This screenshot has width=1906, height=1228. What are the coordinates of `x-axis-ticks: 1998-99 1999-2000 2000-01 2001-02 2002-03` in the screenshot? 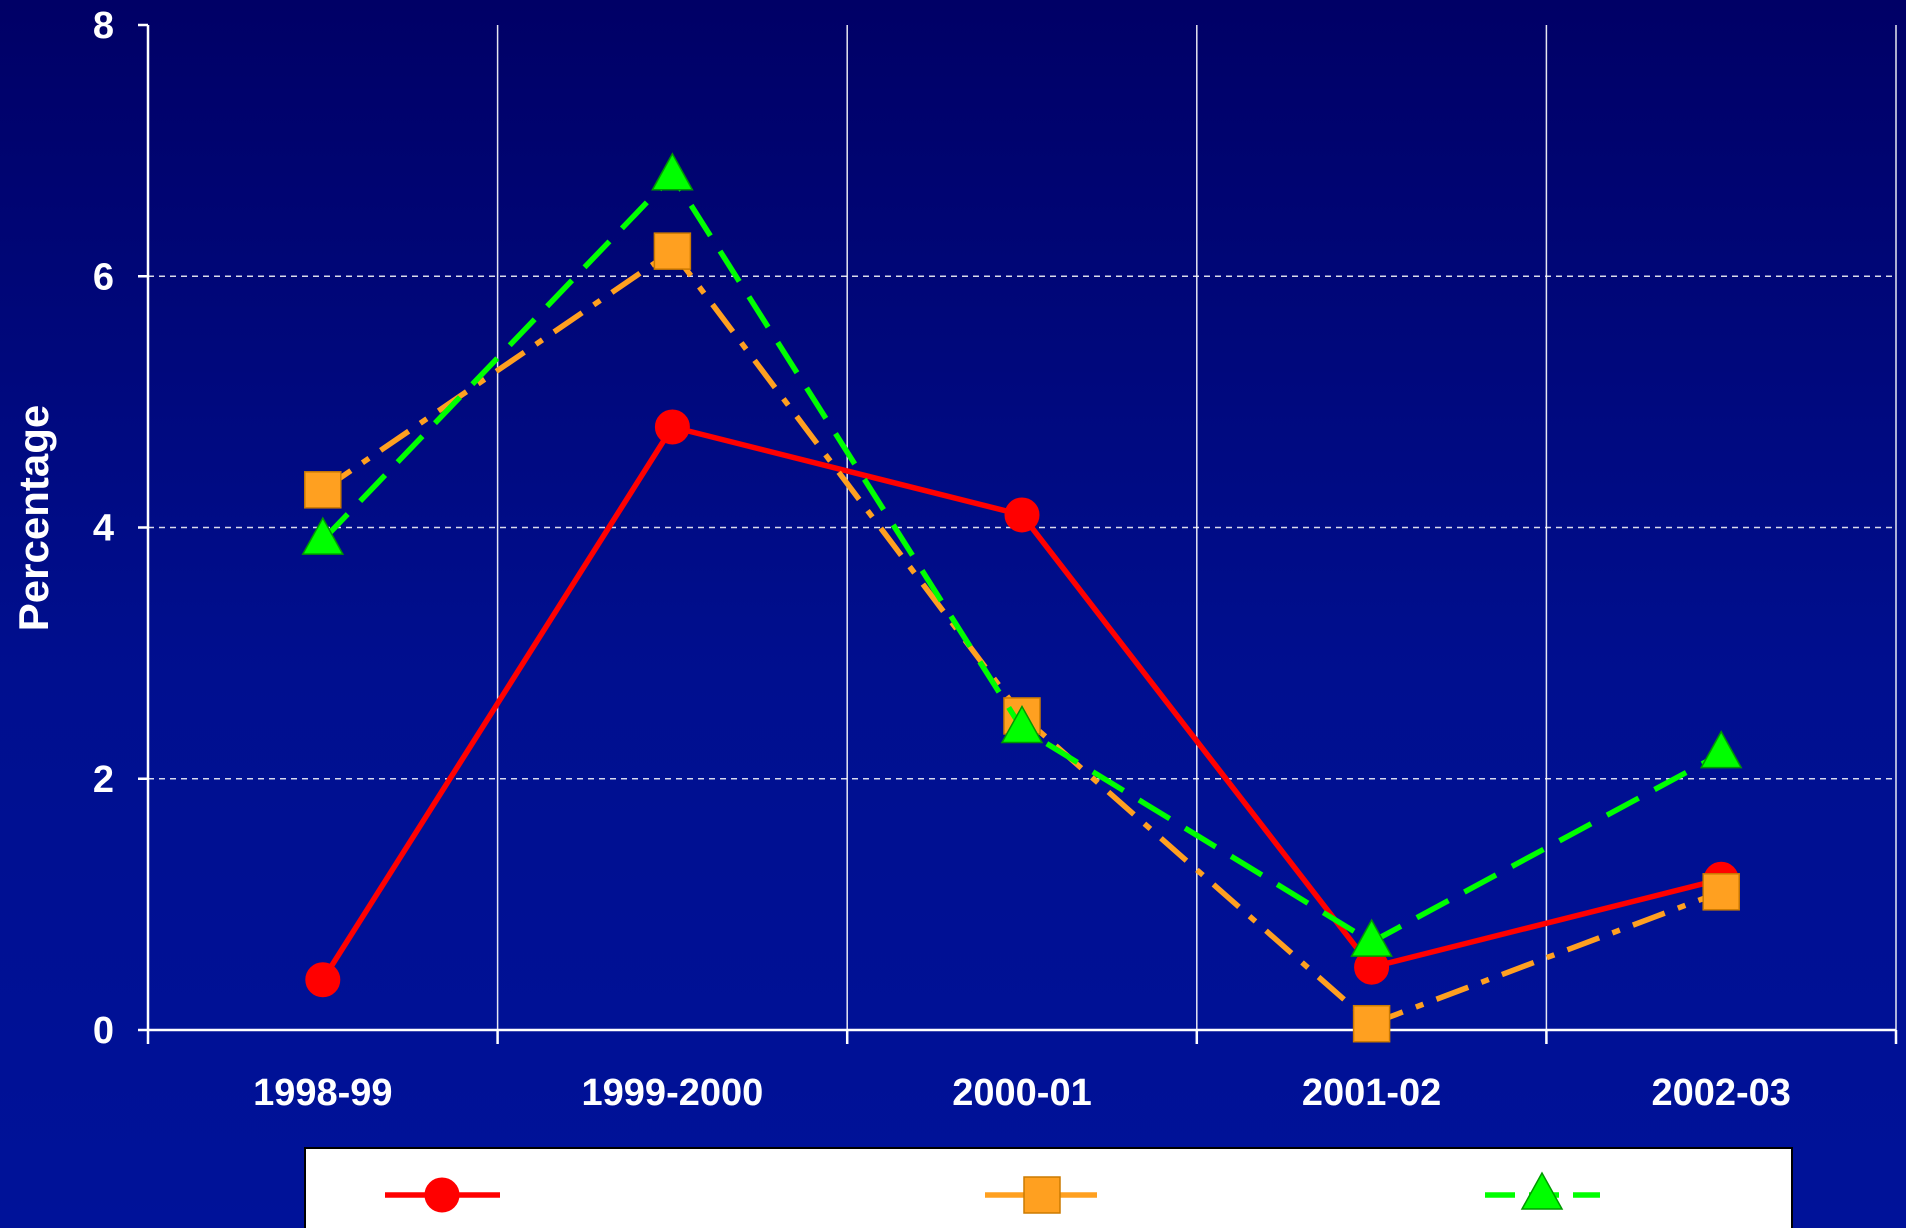 It's located at (1022, 1072).